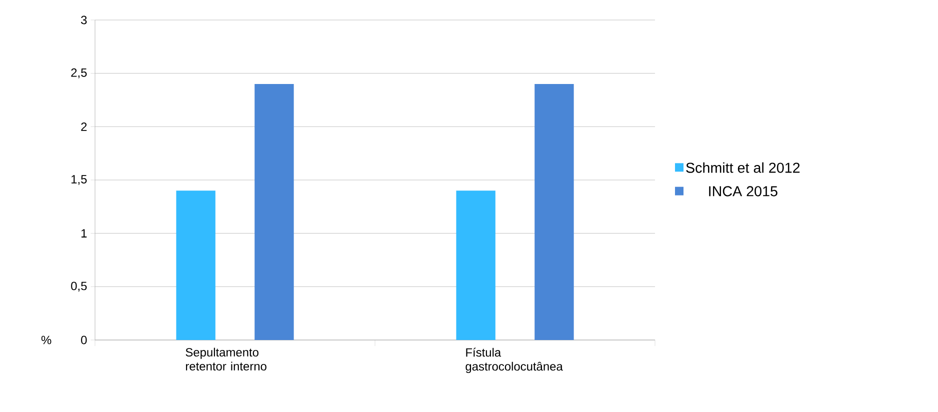 The width and height of the screenshot is (938, 412). What do you see at coordinates (84, 233) in the screenshot?
I see `y-tick-label: 1` at bounding box center [84, 233].